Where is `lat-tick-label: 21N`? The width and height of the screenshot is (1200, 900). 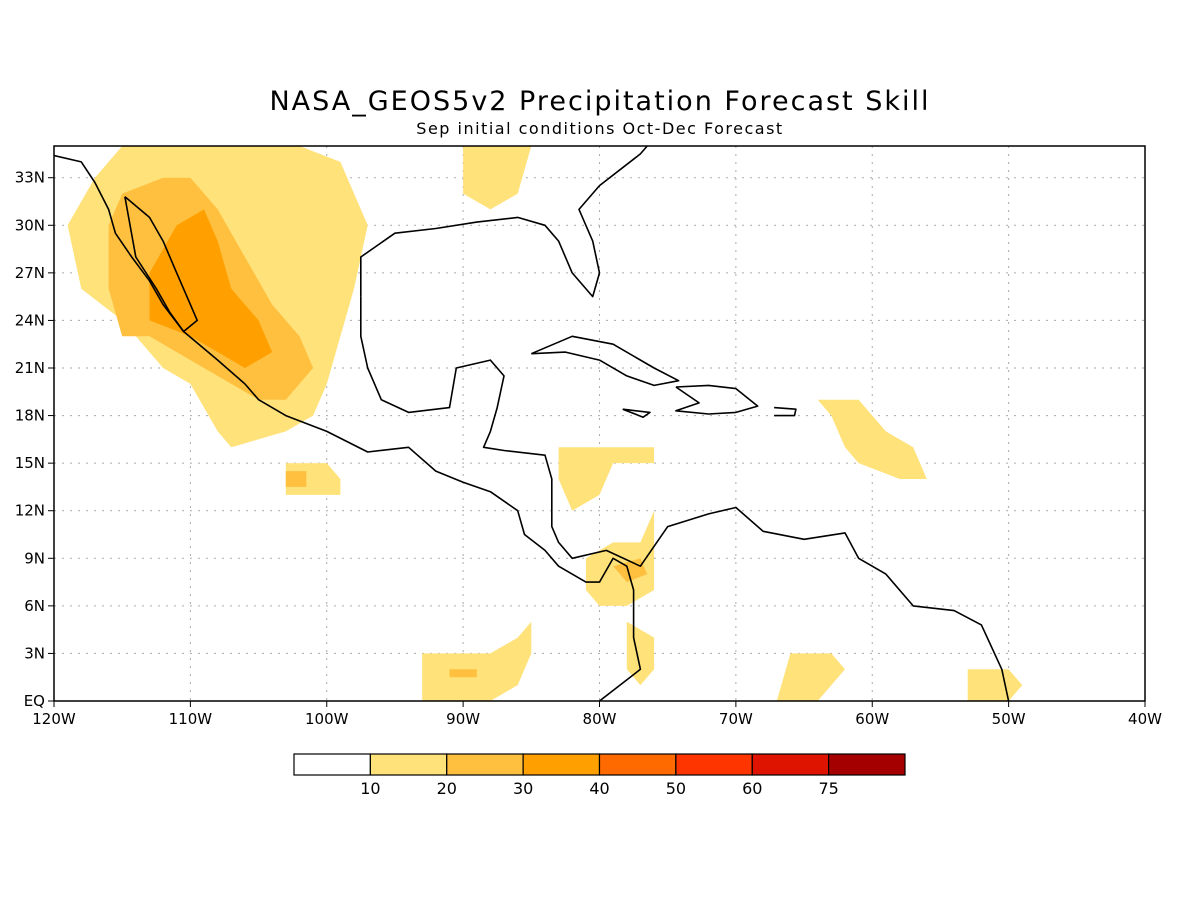
lat-tick-label: 21N is located at coordinates (30, 368).